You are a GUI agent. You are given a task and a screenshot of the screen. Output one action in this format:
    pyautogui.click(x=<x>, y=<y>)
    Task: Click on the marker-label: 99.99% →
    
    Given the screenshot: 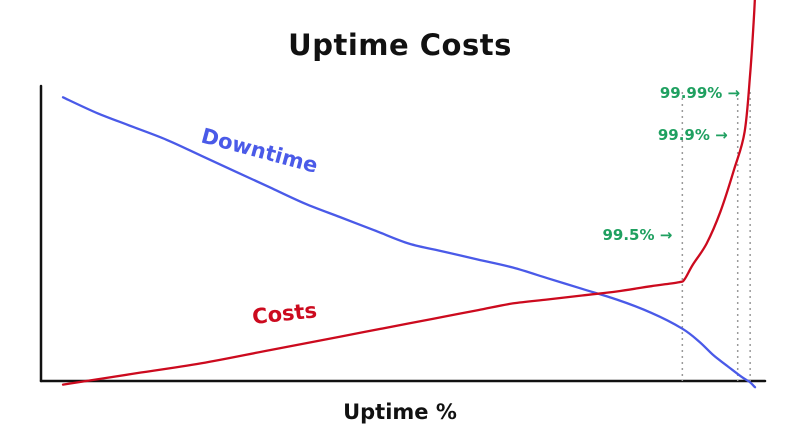 What is the action you would take?
    pyautogui.click(x=700, y=93)
    